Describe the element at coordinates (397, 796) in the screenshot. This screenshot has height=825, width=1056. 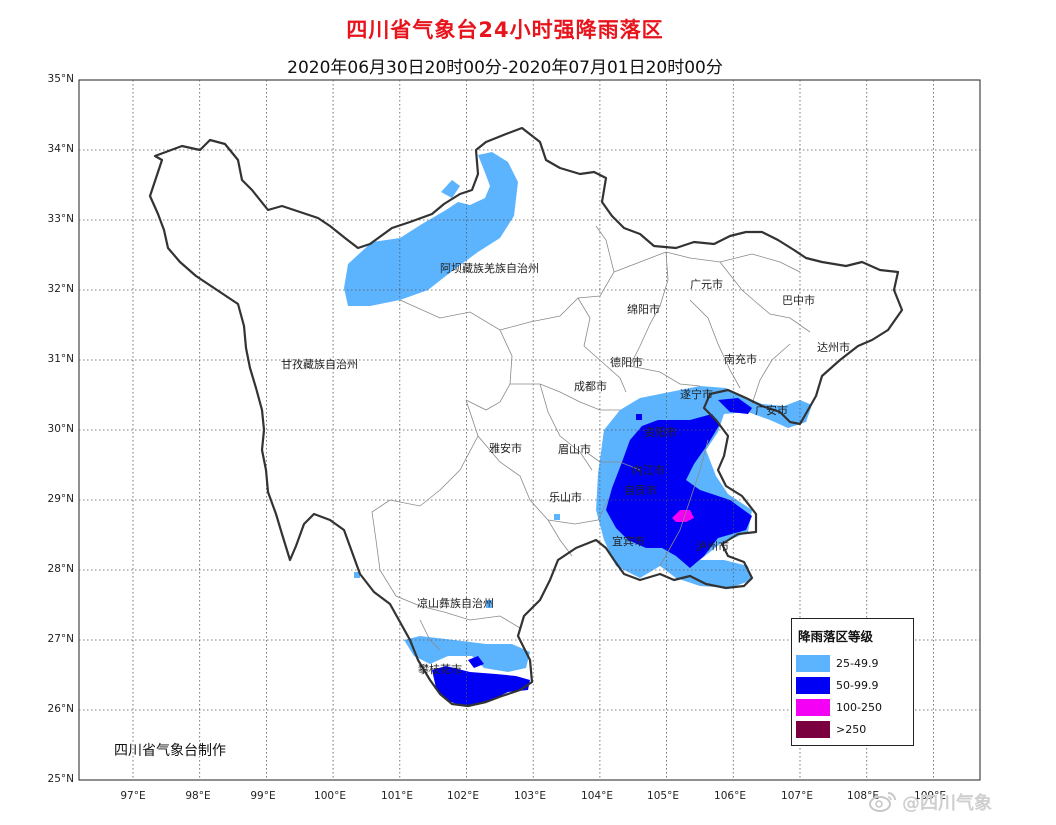
I see `lon-label-101: 101°E` at that location.